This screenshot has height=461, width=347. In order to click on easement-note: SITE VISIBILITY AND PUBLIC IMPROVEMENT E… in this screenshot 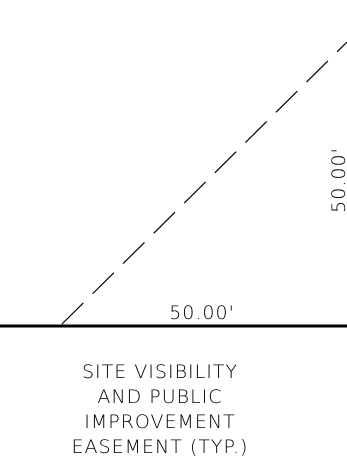, I will do `click(160, 409)`.